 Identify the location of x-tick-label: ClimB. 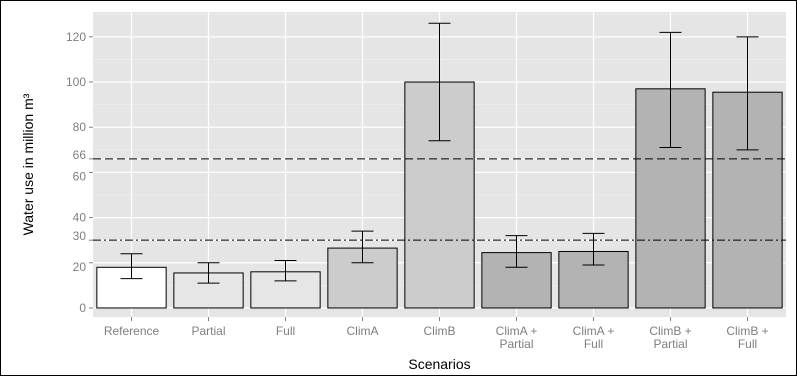
(440, 331).